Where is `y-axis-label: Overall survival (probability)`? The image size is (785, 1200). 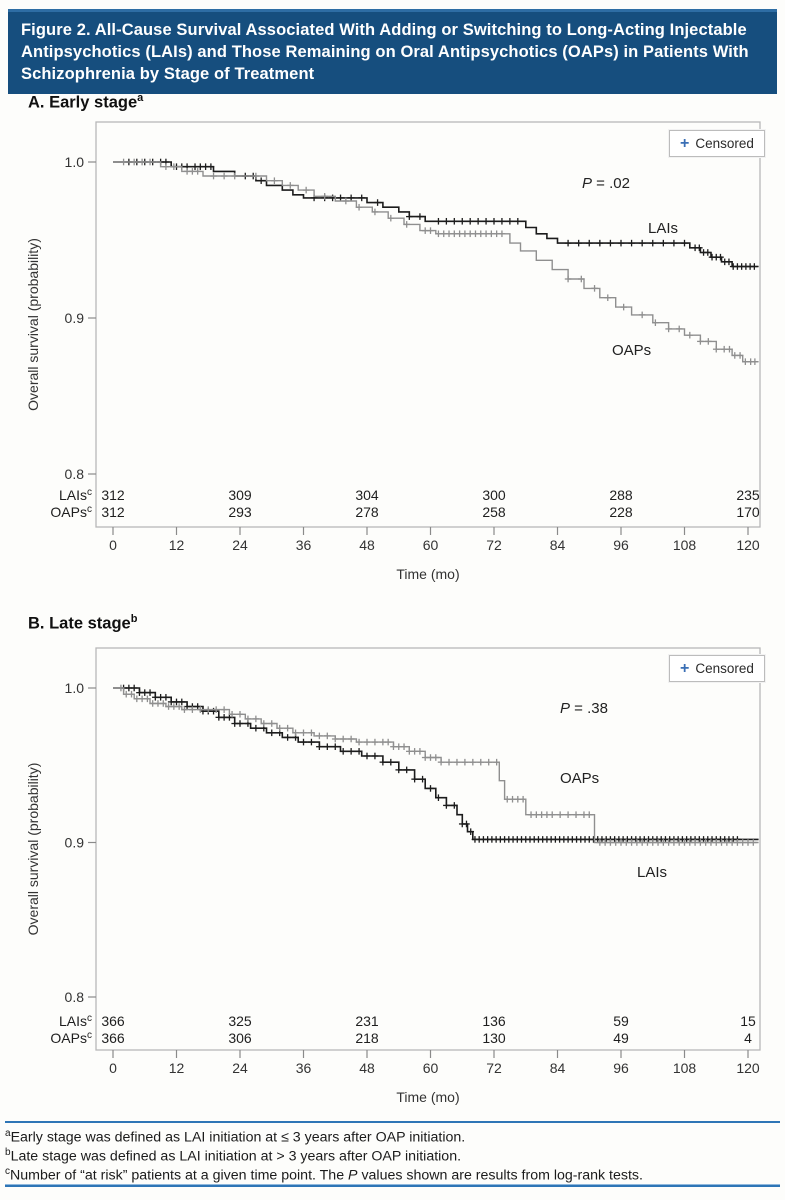 y-axis-label: Overall survival (probability) is located at coordinates (33, 324).